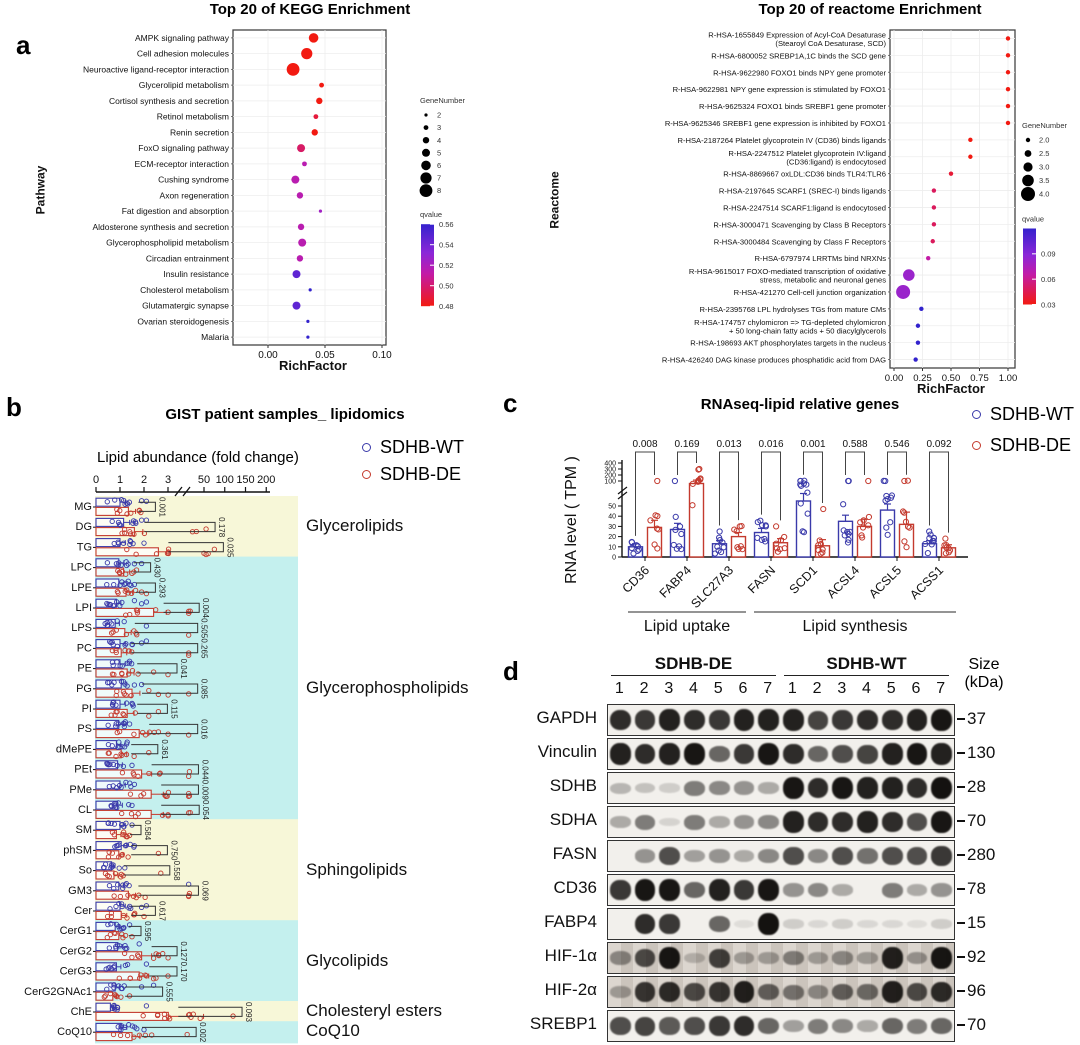  What do you see at coordinates (161, 911) in the screenshot?
I see `p-value: 0.617` at bounding box center [161, 911].